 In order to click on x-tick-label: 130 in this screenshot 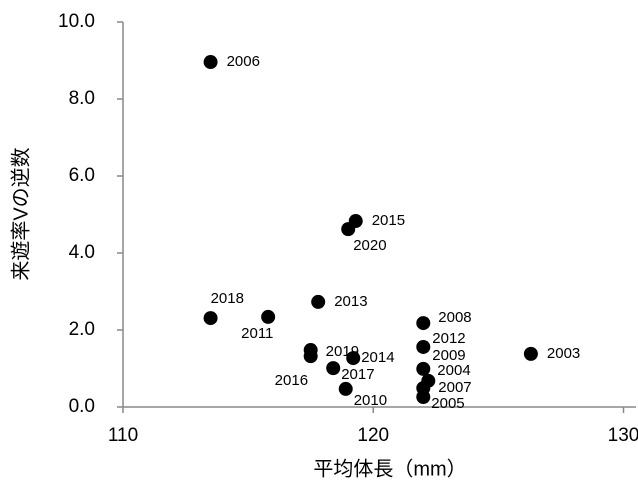, I will do `click(623, 435)`.